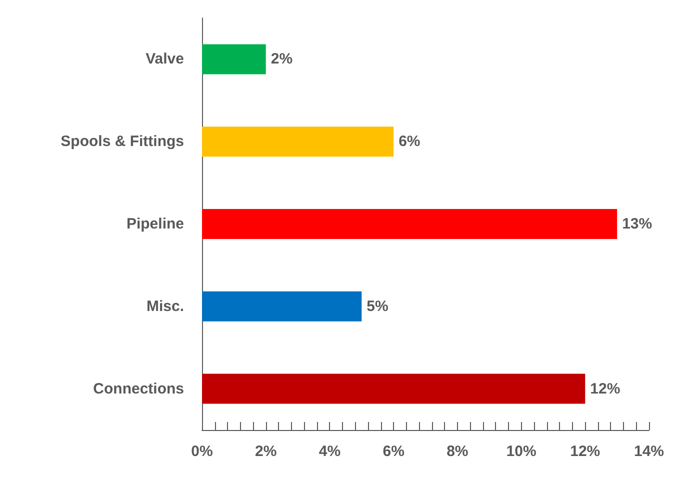 The height and width of the screenshot is (488, 679). Describe the element at coordinates (329, 451) in the screenshot. I see `x-tick-label: 4%` at that location.